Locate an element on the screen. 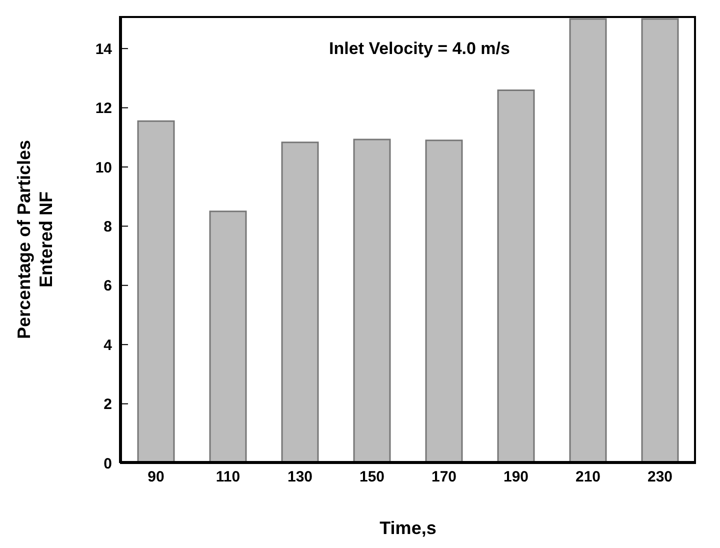  x-tick-label: 130 is located at coordinates (300, 477).